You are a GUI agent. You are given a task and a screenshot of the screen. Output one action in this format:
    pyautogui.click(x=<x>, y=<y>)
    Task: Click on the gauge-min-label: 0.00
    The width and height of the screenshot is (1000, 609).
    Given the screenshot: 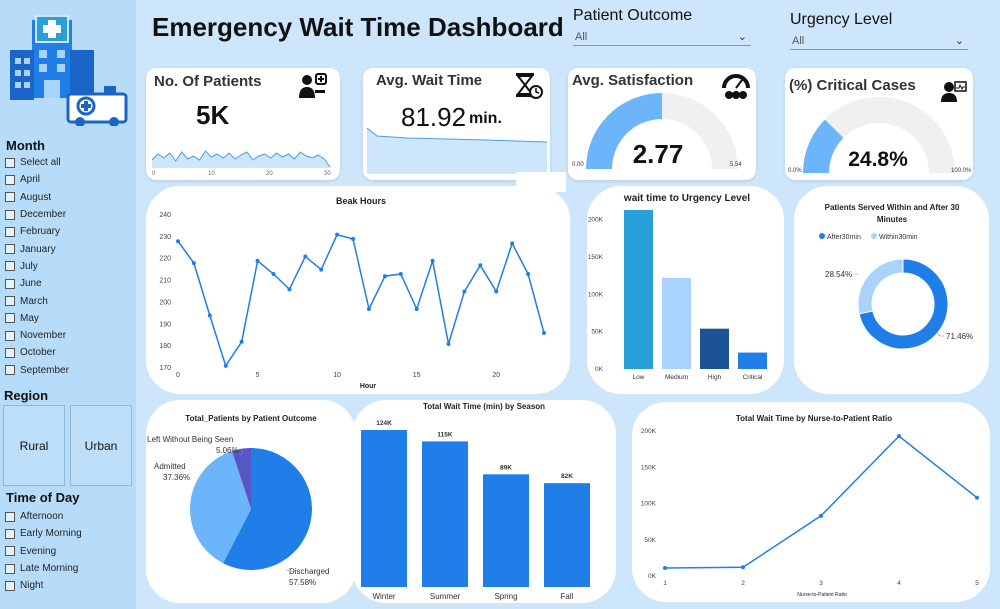 What is the action you would take?
    pyautogui.click(x=578, y=165)
    